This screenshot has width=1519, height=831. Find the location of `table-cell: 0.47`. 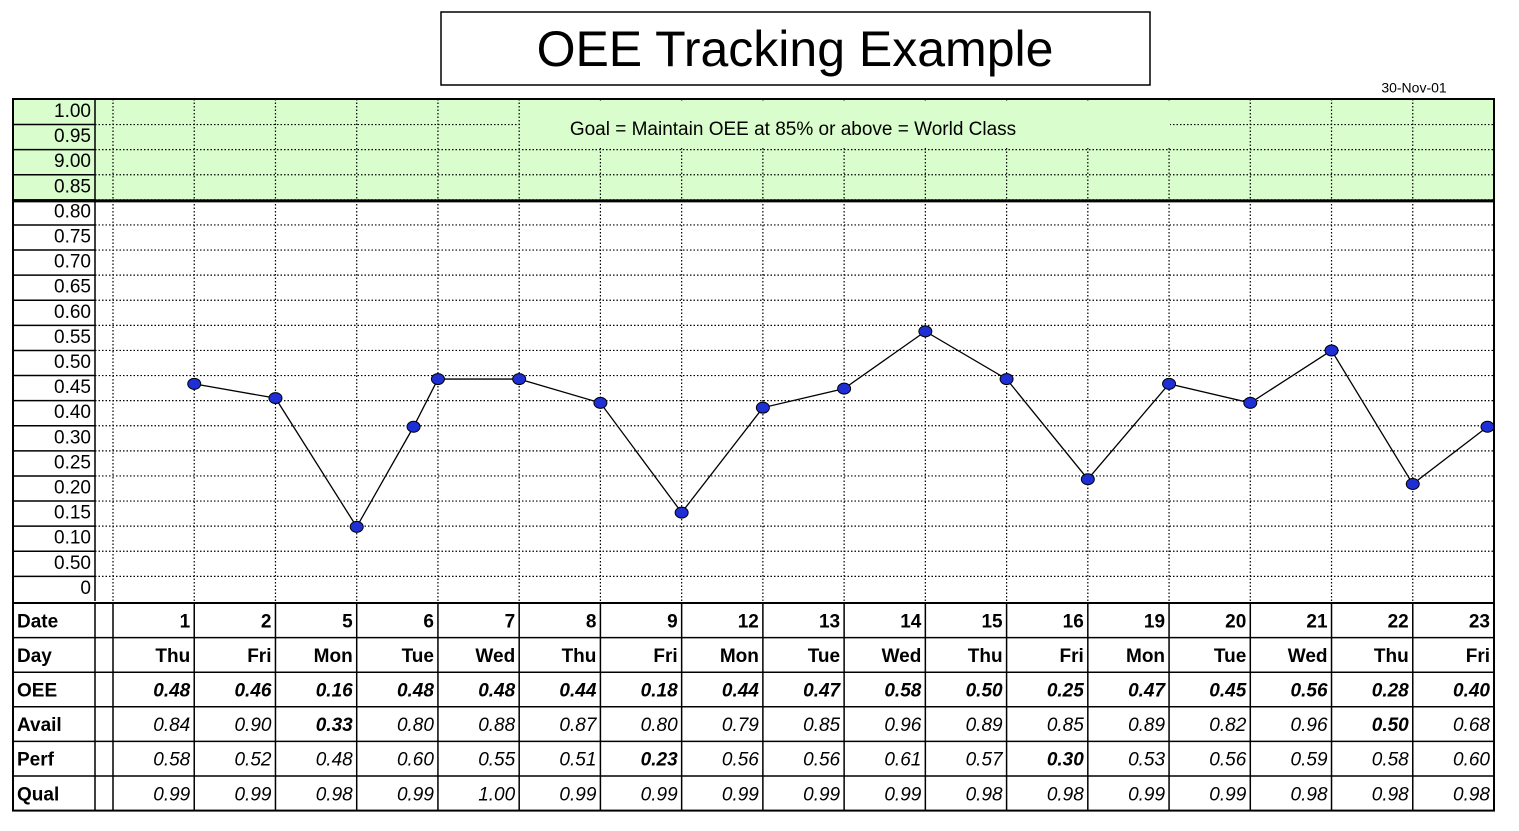

table-cell: 0.47 is located at coordinates (1147, 691).